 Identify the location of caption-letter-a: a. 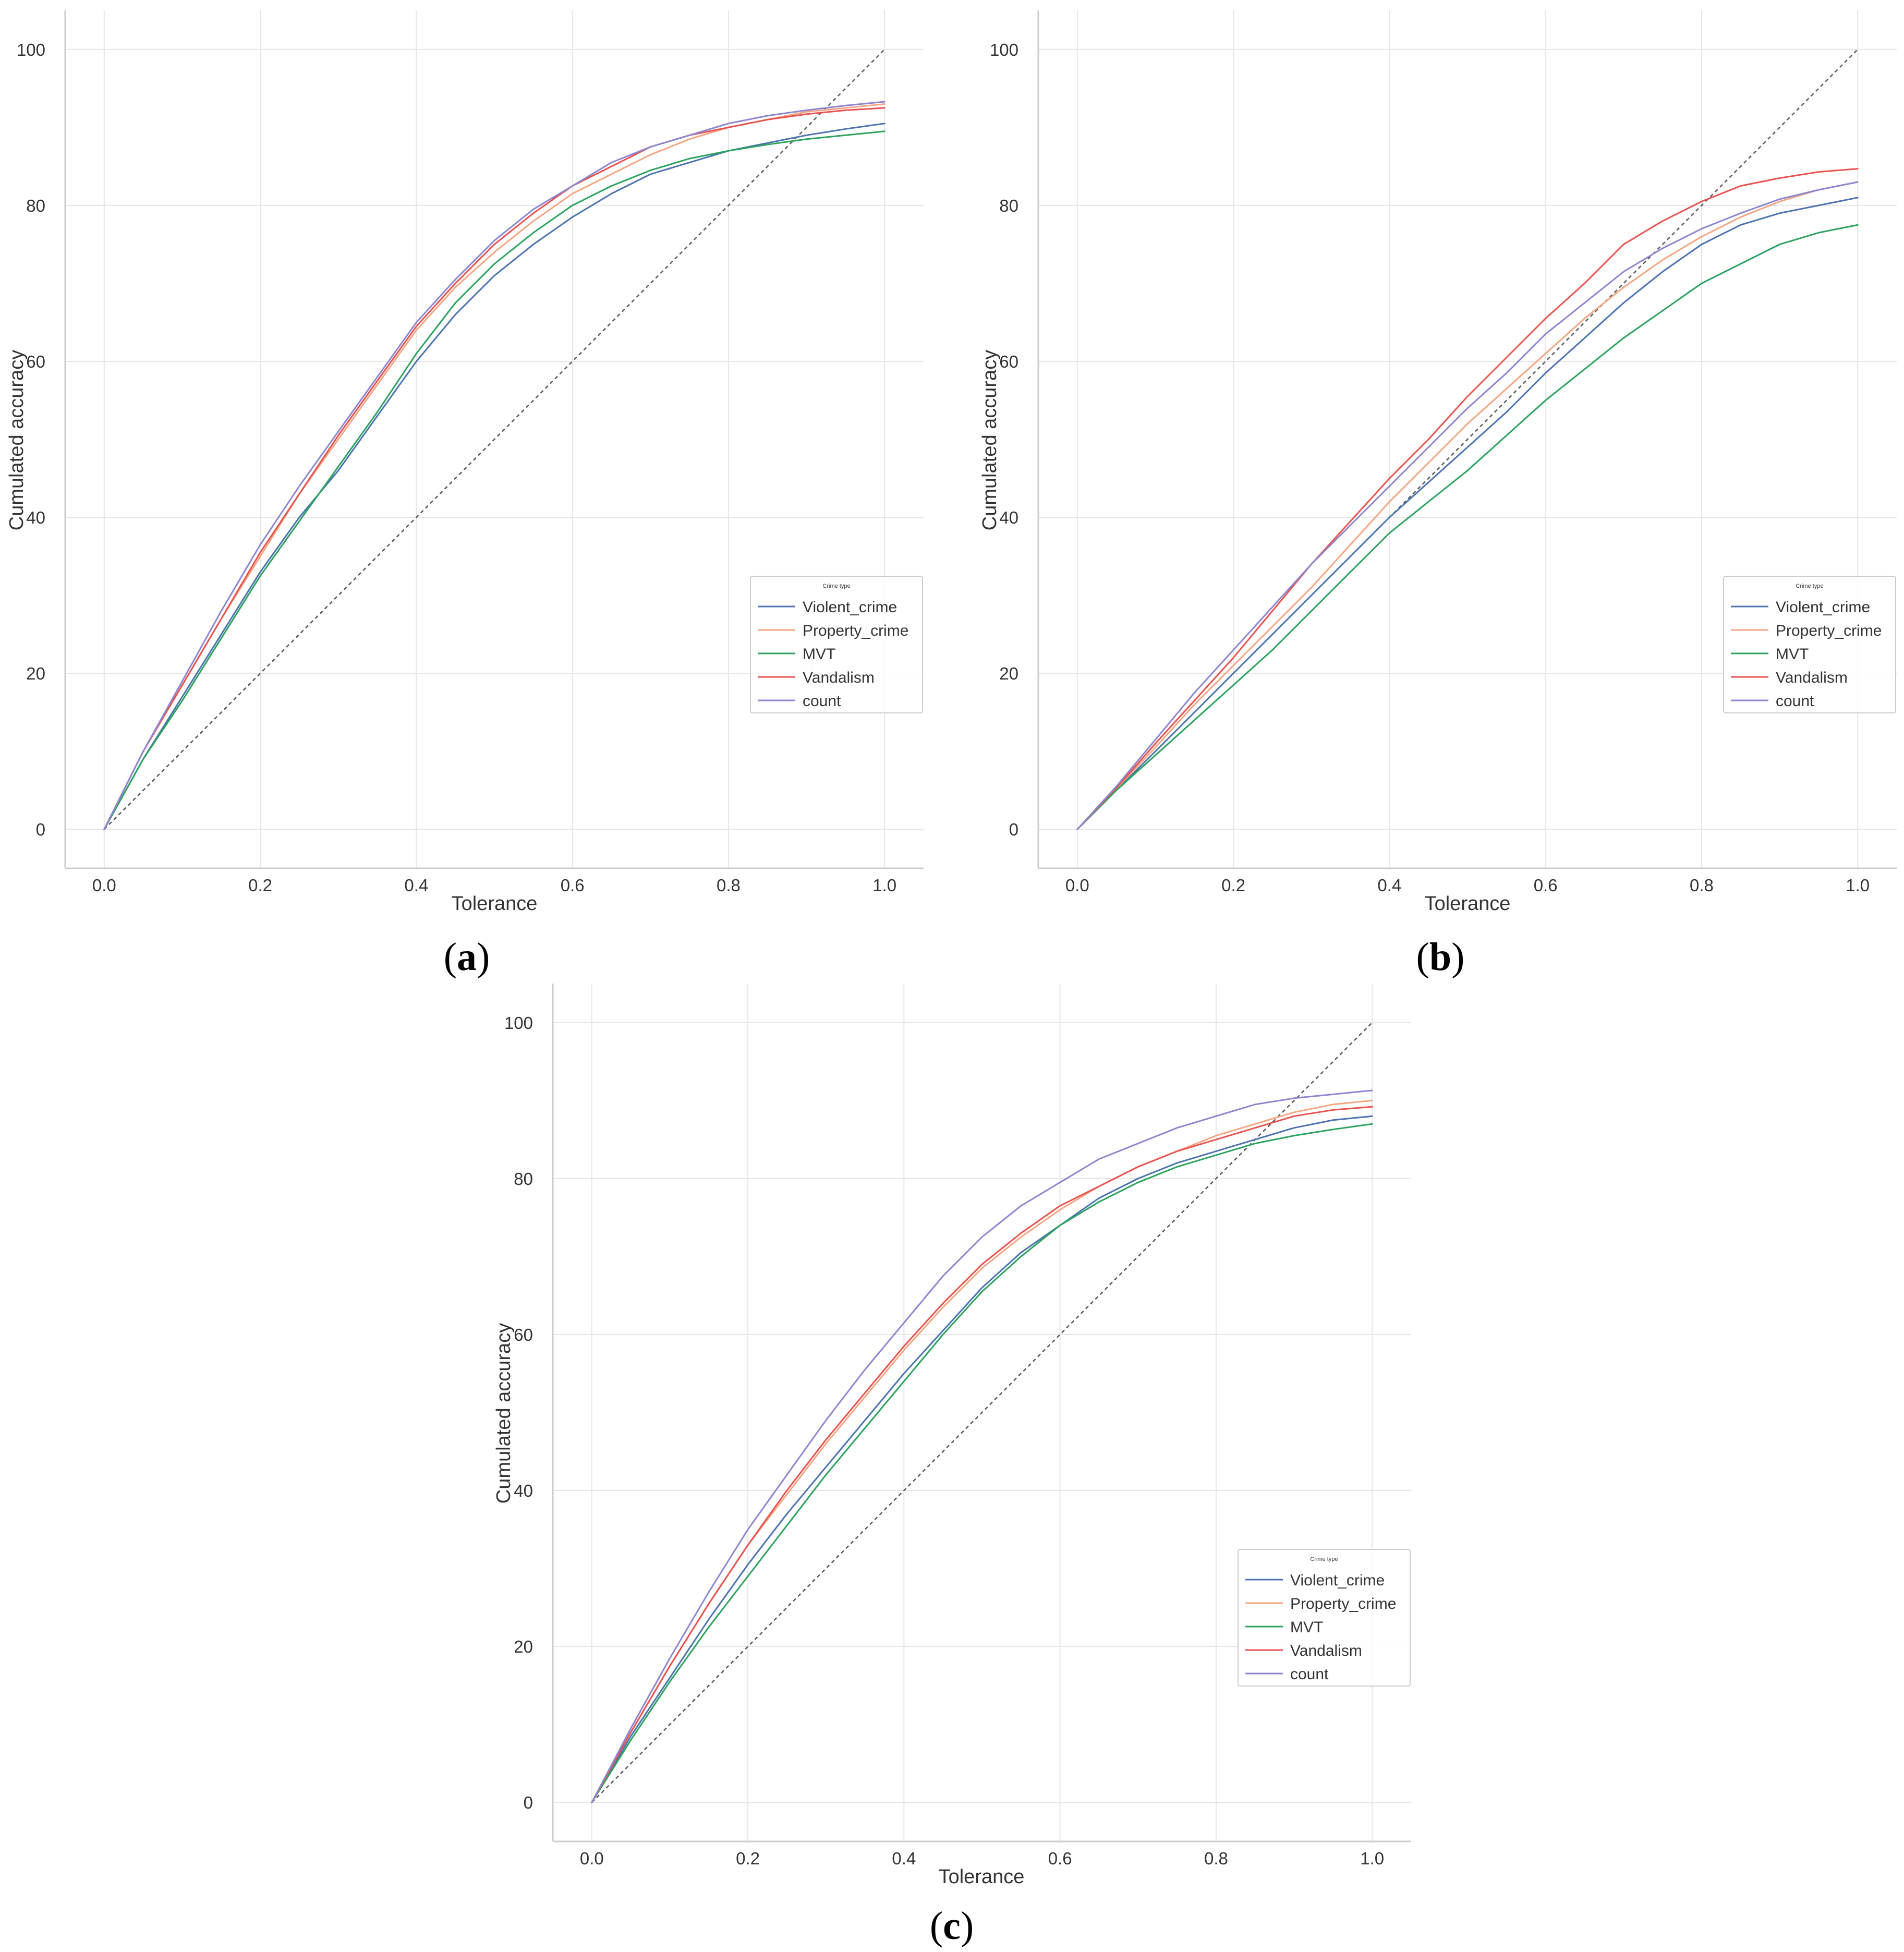
(467, 957).